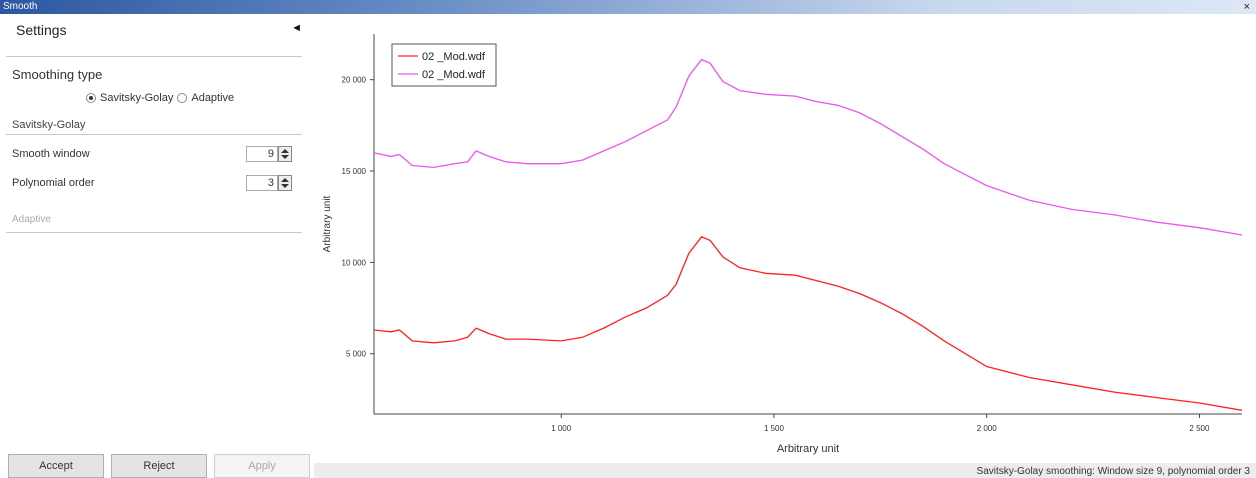 This screenshot has height=478, width=1256. I want to click on y-axis-label: Arbitrary unit, so click(327, 223).